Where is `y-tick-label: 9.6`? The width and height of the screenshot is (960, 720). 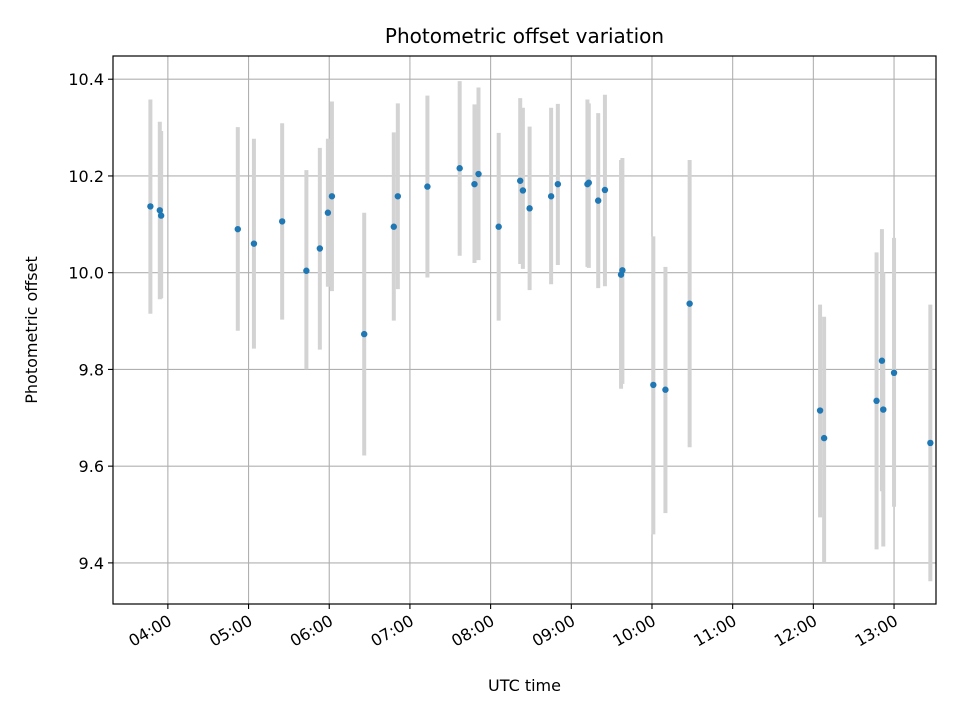 y-tick-label: 9.6 is located at coordinates (91, 466).